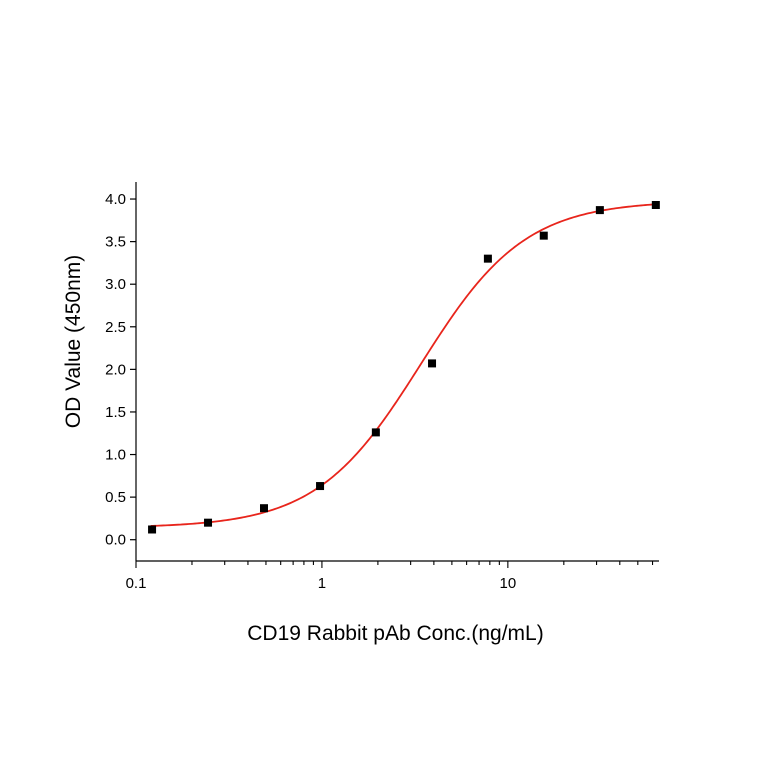 The image size is (764, 764). I want to click on y-axis-title: OD Value (450nm), so click(73, 342).